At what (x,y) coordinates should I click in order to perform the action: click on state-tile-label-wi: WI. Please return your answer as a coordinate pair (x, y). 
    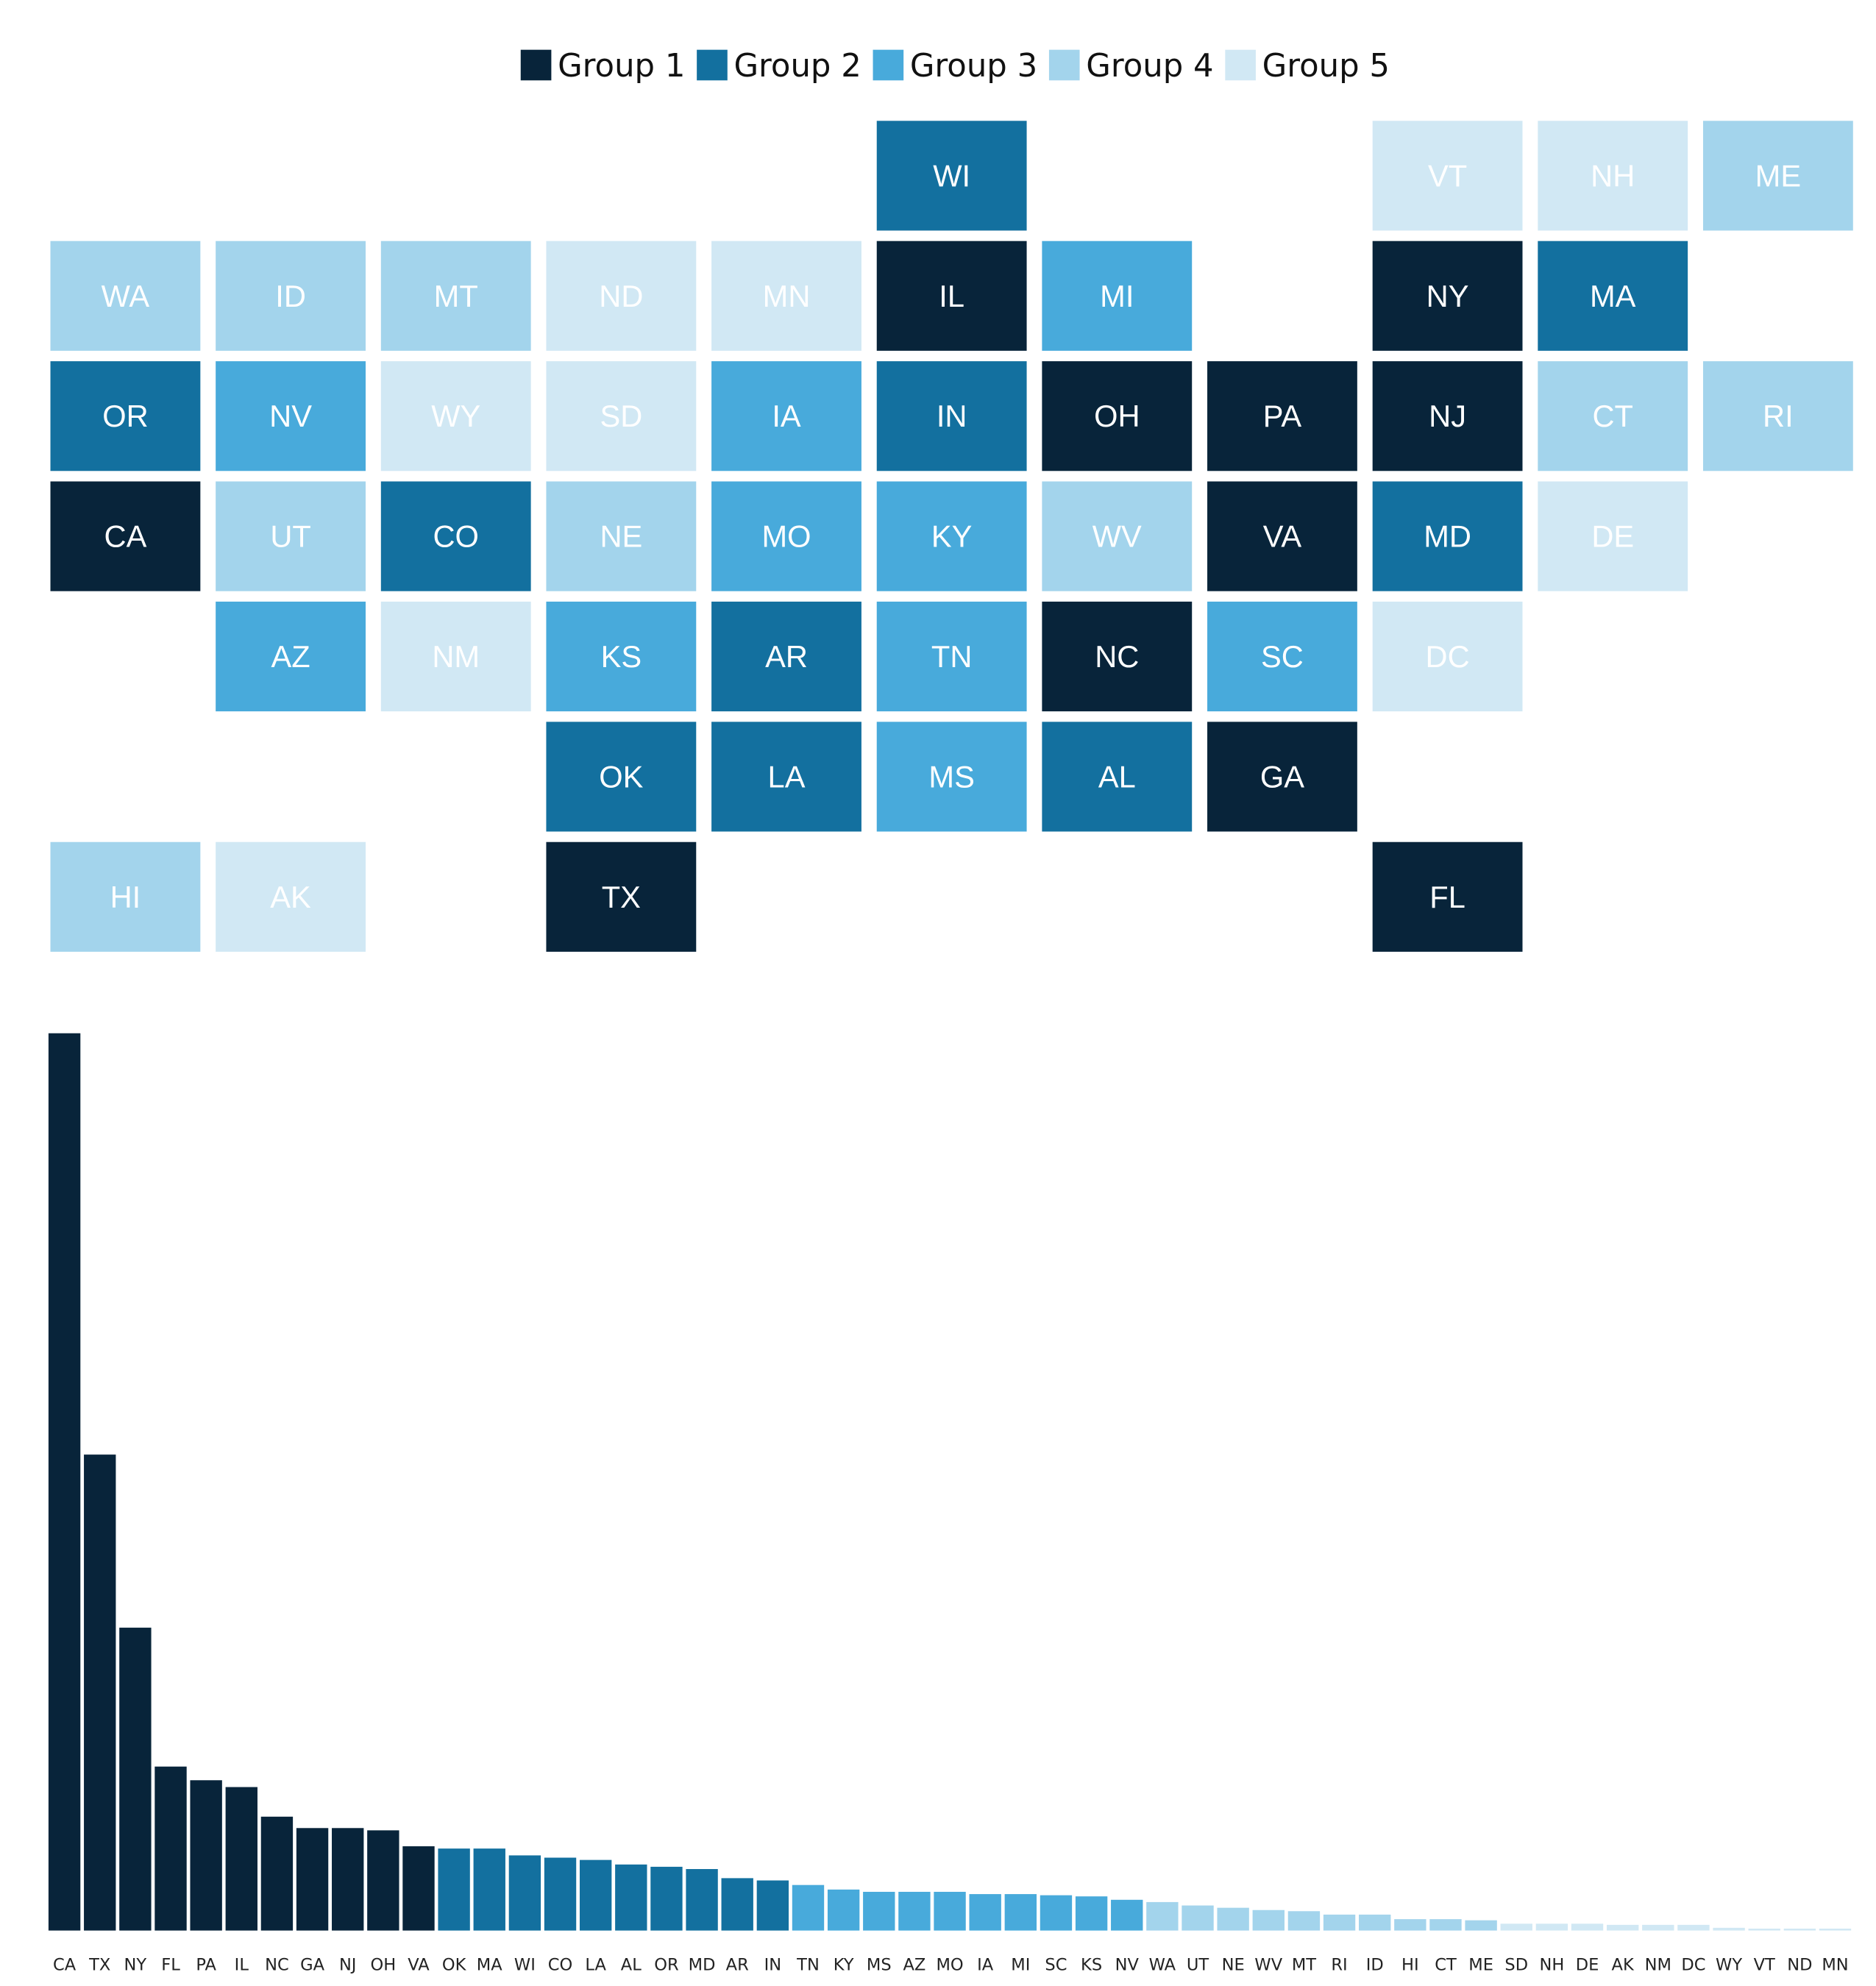
    Looking at the image, I should click on (952, 175).